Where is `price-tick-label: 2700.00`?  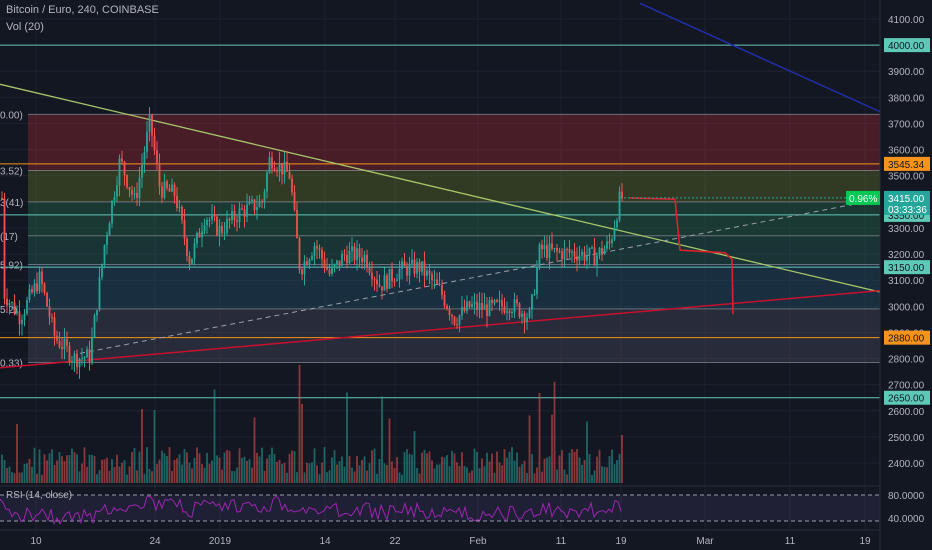
price-tick-label: 2700.00 is located at coordinates (906, 386).